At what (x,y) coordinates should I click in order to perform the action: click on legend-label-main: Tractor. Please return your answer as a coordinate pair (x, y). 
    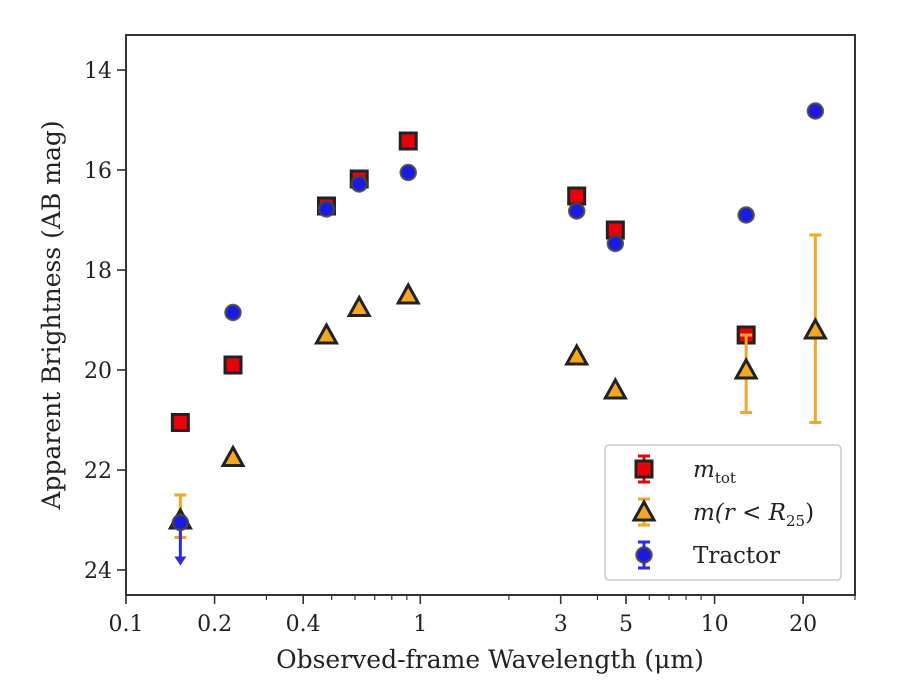
    Looking at the image, I should click on (736, 556).